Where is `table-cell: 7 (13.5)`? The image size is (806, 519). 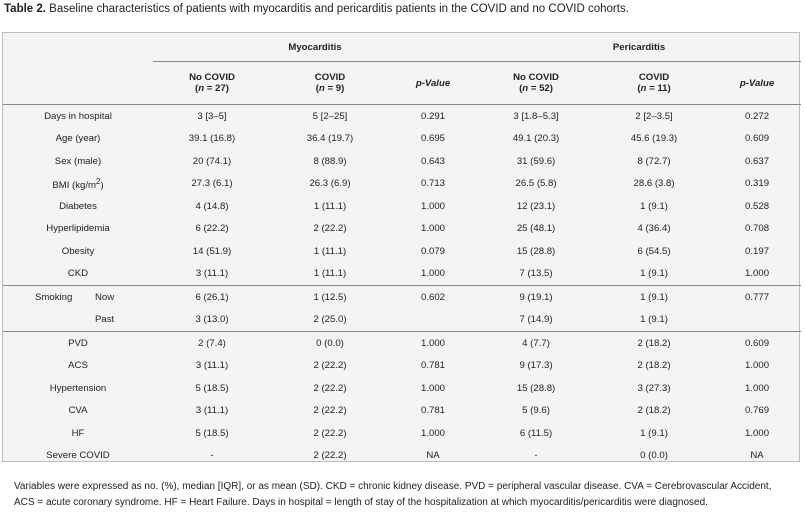 table-cell: 7 (13.5) is located at coordinates (536, 274).